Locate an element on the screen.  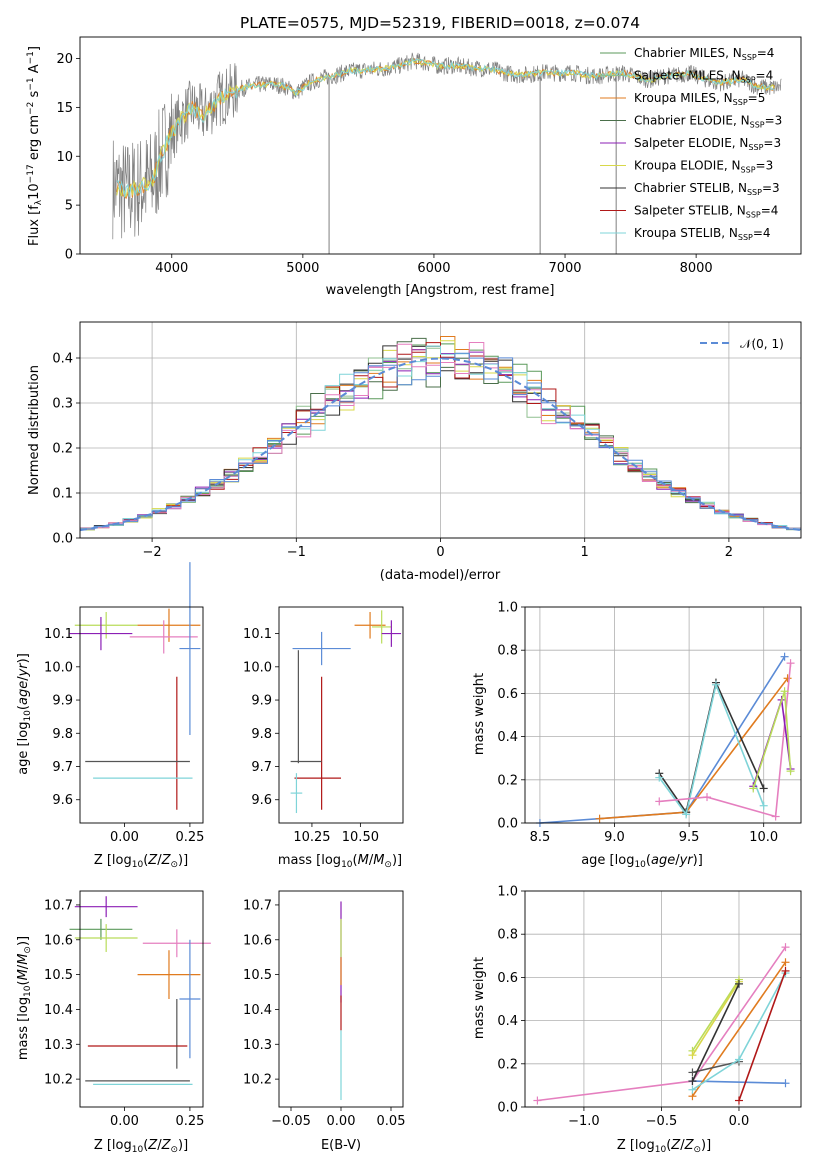
legend-label-main: Salpeter ELODIE, N is located at coordinates (691, 143).